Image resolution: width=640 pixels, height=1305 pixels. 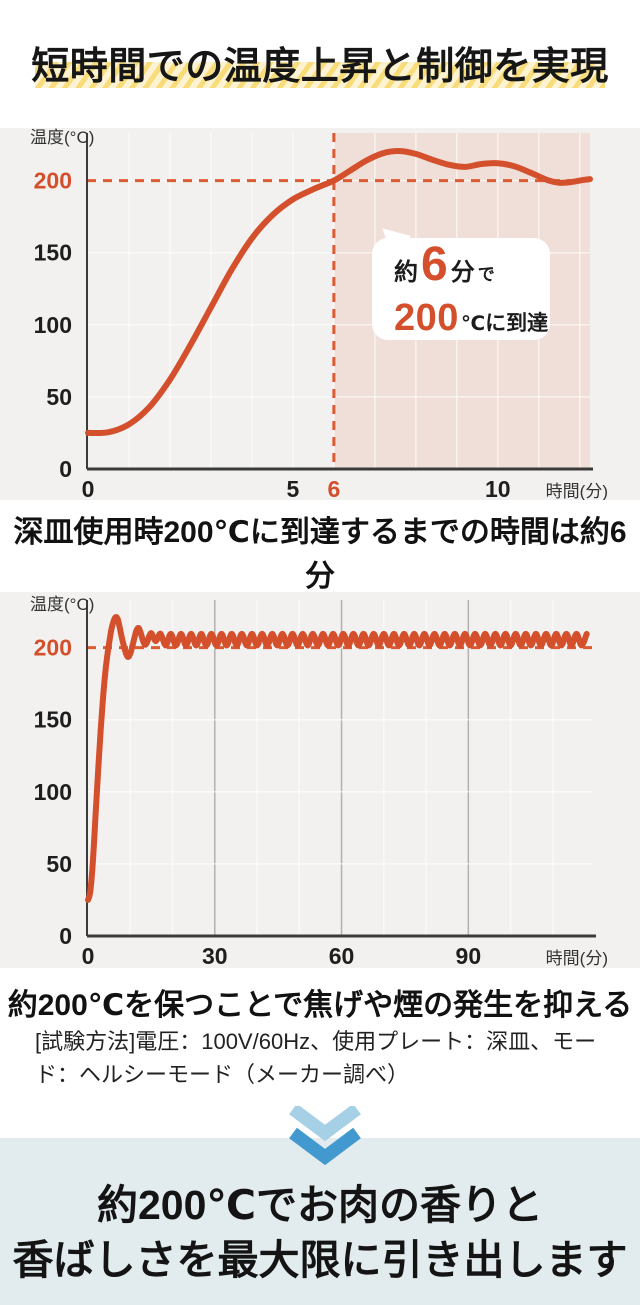 I want to click on x-tick-label: 60, so click(x=342, y=955).